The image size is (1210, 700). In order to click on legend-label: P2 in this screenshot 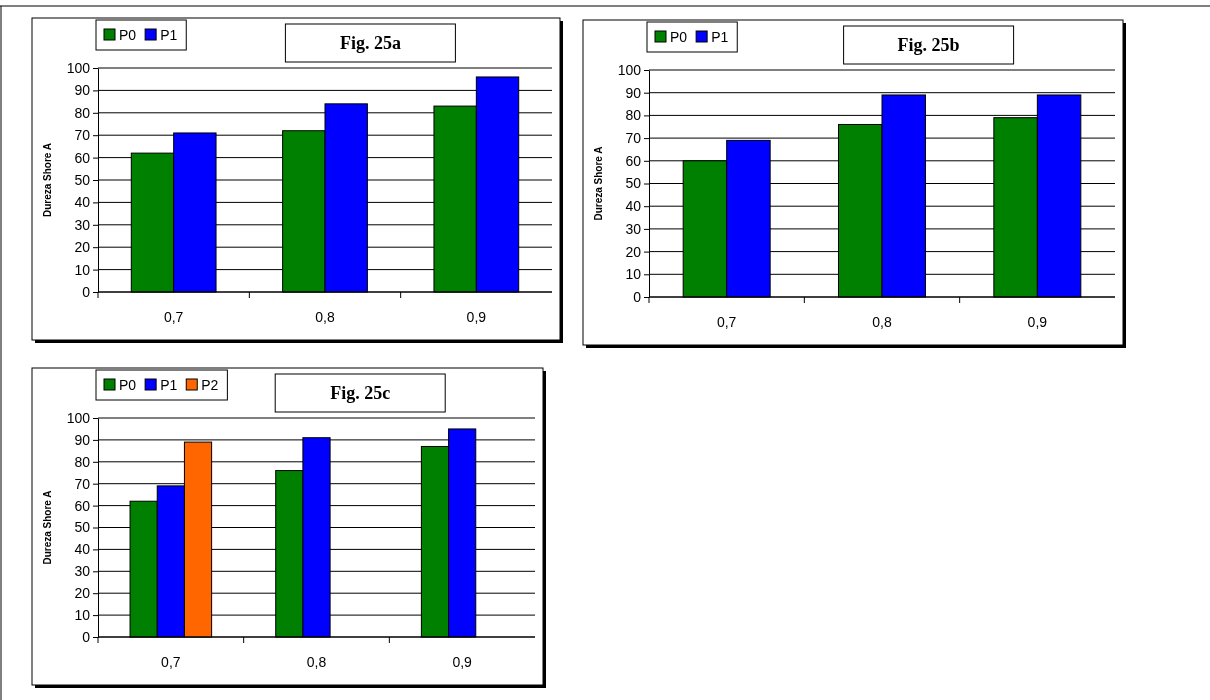, I will do `click(210, 385)`.